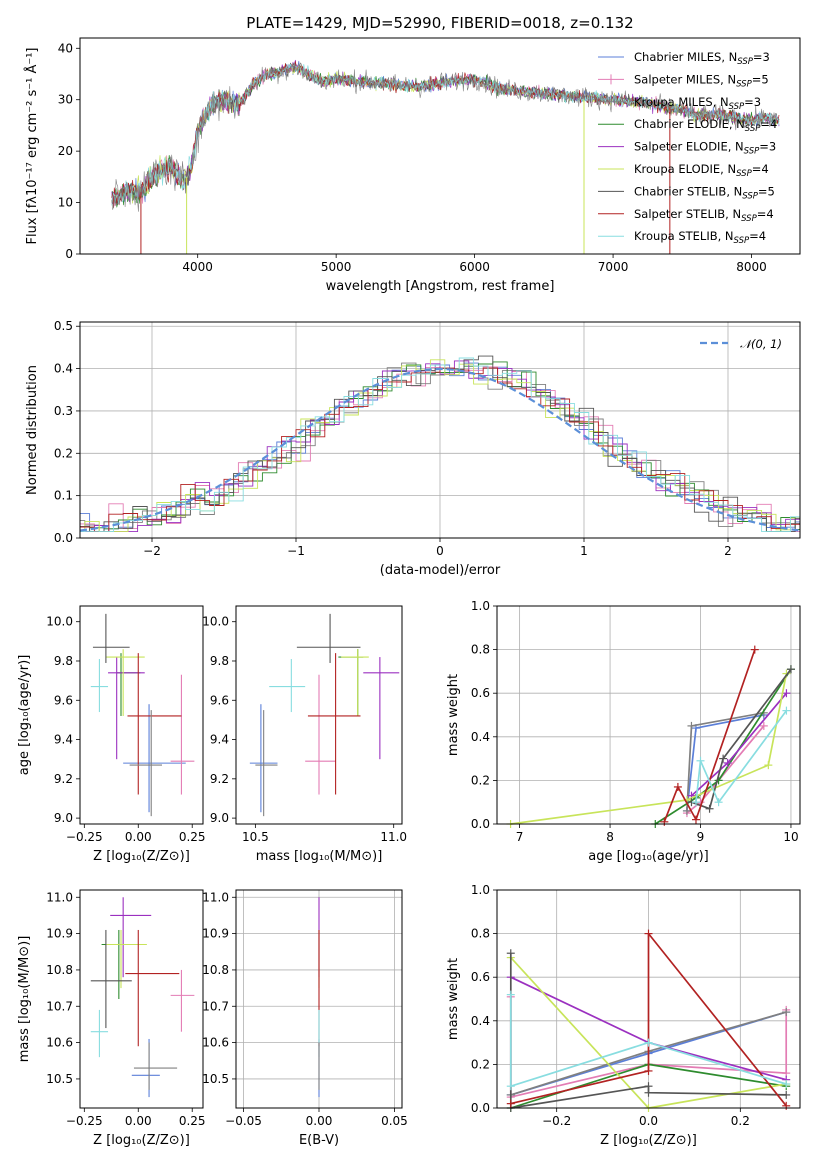 The height and width of the screenshot is (1170, 819). I want to click on x-tick-label: −2, so click(152, 551).